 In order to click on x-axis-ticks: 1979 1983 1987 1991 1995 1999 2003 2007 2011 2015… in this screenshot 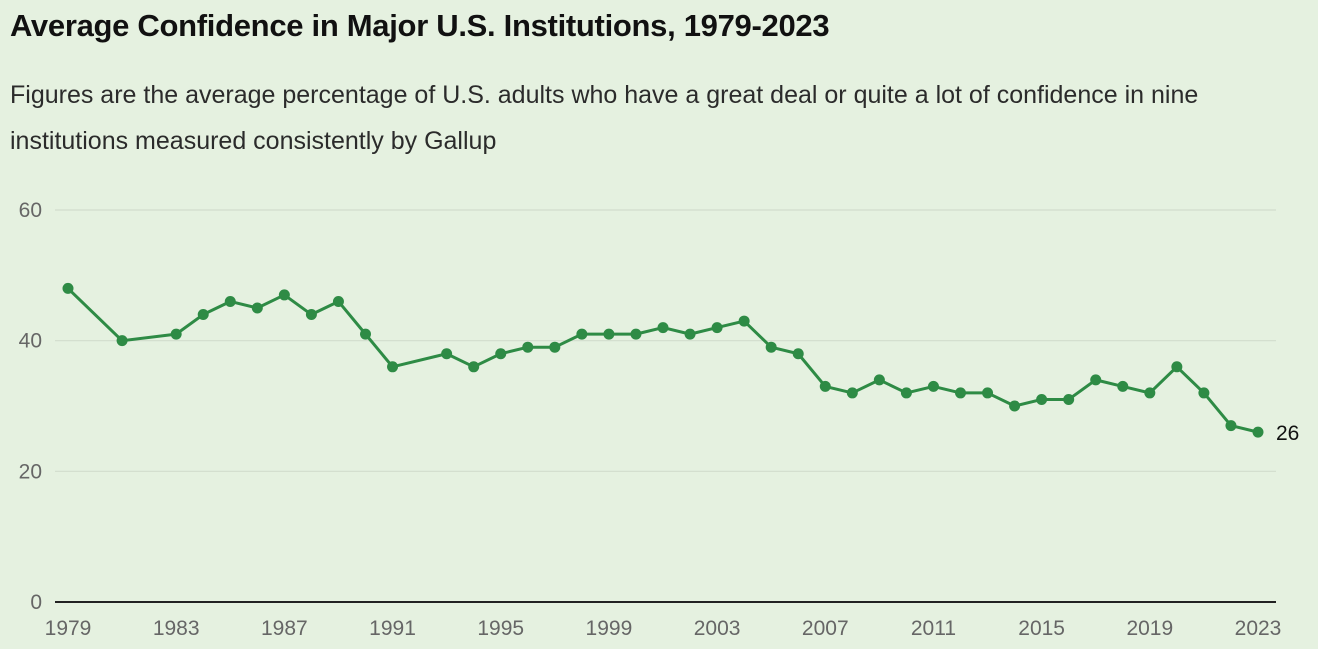, I will do `click(663, 628)`.